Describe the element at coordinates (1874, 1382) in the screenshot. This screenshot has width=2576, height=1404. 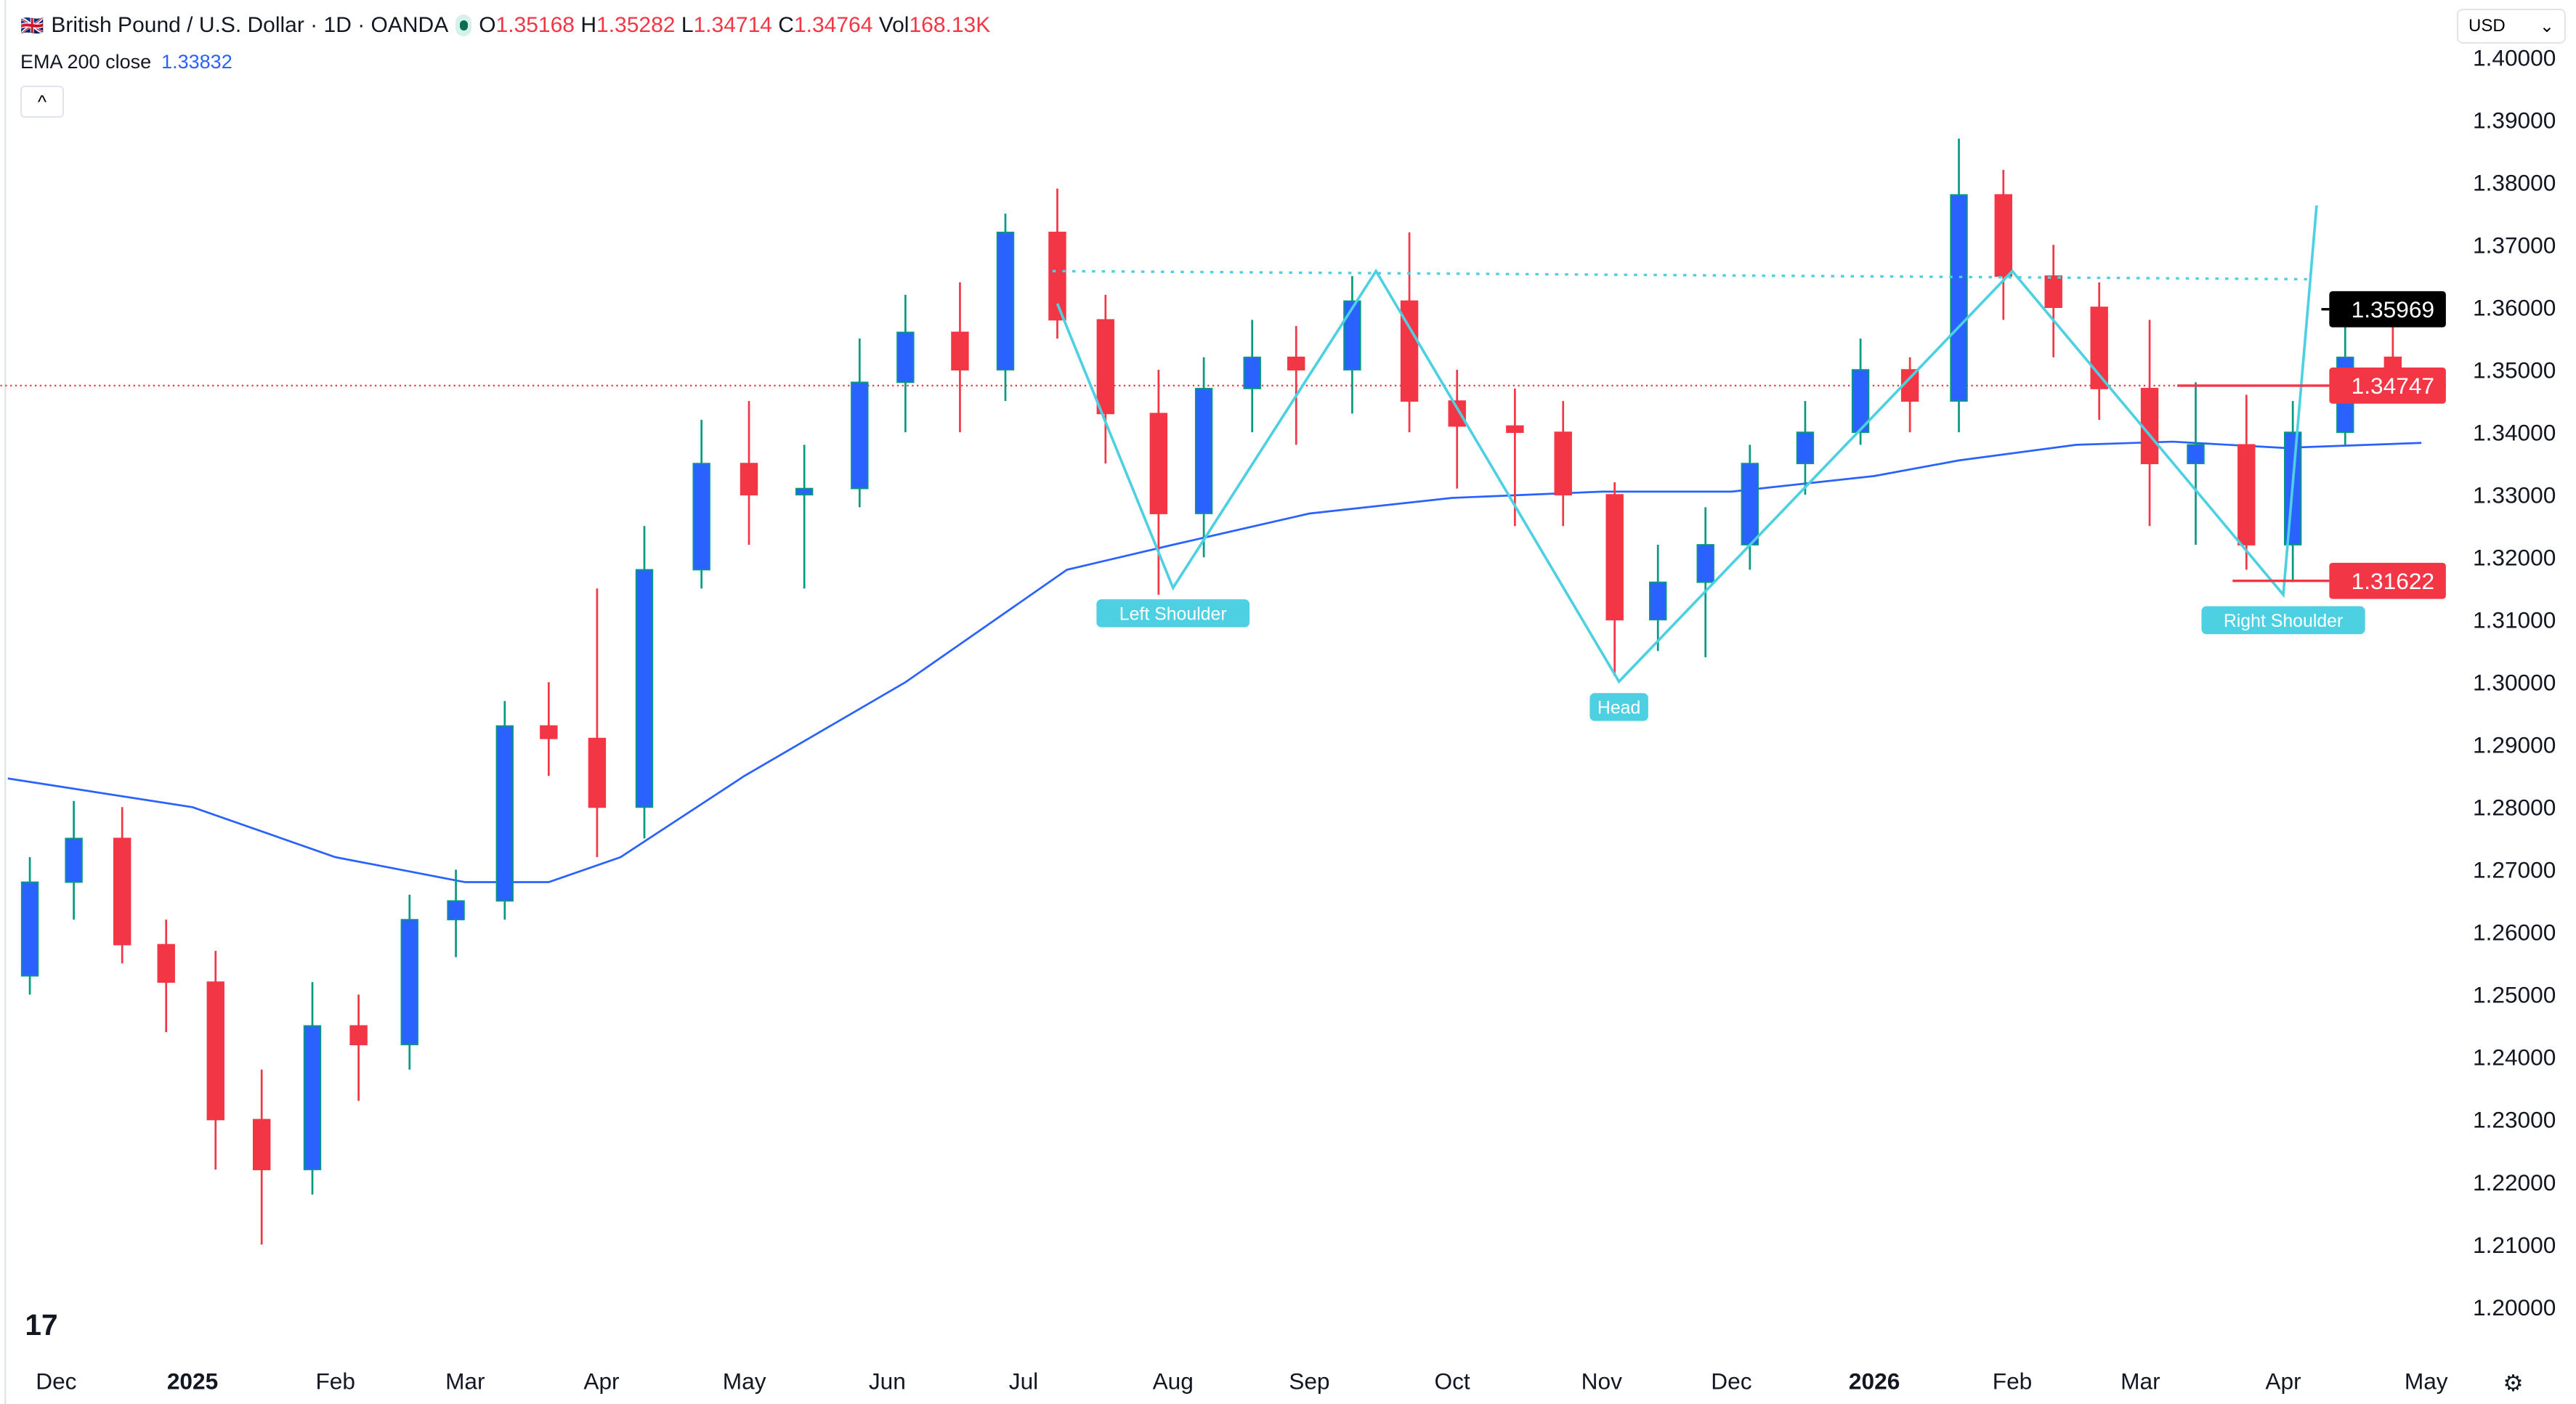
I see `x-axis-tick-label: 2026` at that location.